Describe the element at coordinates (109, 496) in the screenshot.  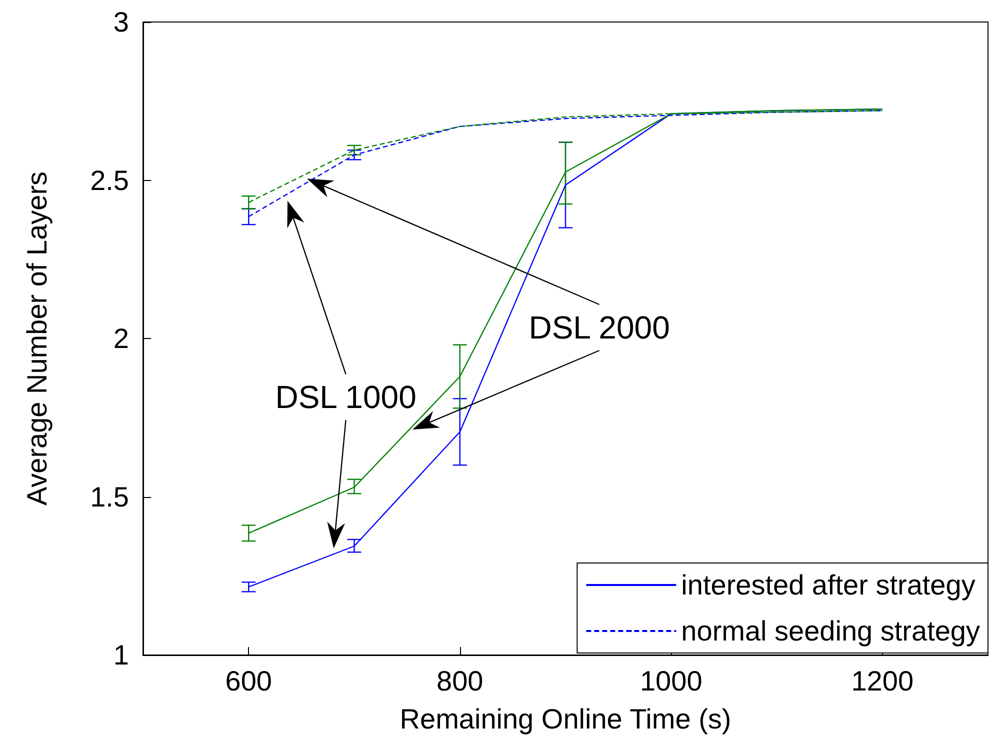
I see `y-tick-label: 1.5` at that location.